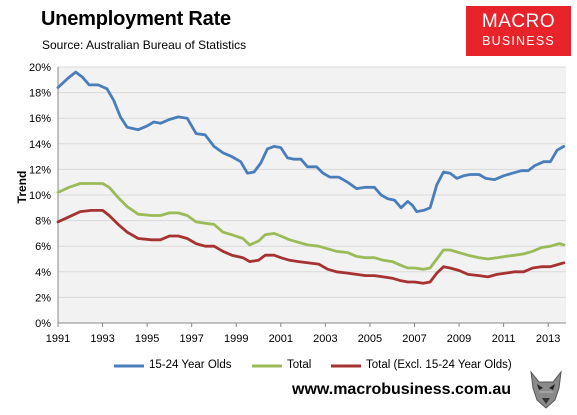 This screenshot has height=415, width=577. I want to click on y-tick-label: 14%, so click(40, 145).